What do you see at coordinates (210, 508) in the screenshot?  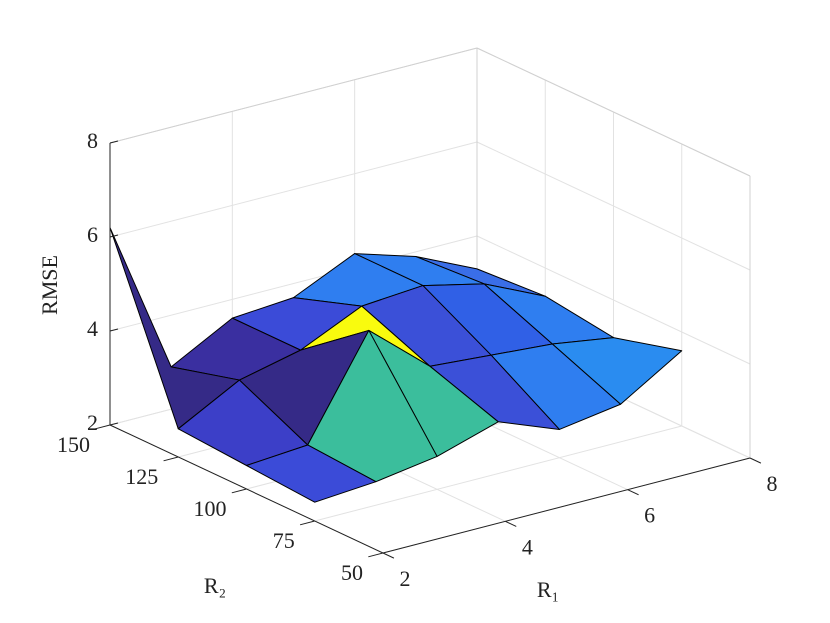 I see `y-tick-label: 100` at bounding box center [210, 508].